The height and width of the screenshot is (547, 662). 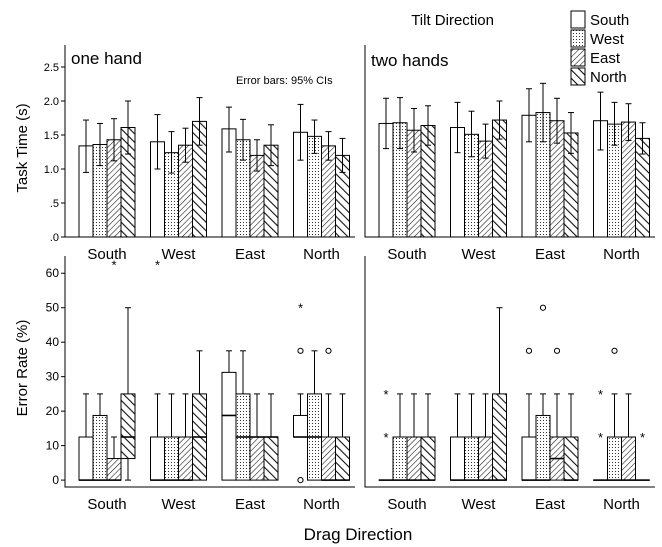 What do you see at coordinates (284, 81) in the screenshot?
I see `error-bars-note: Error bars: 95% CIs` at bounding box center [284, 81].